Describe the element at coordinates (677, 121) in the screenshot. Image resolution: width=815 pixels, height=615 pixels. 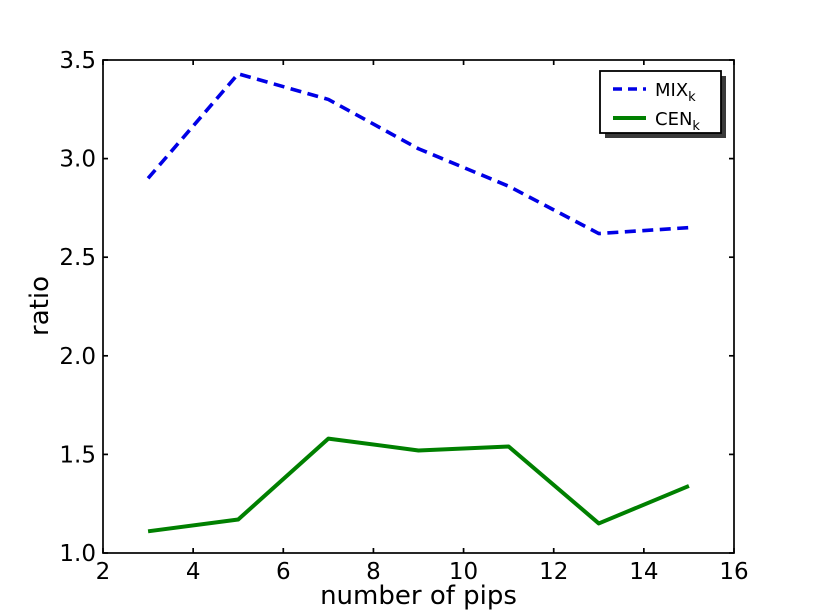
I see `legend-label-CEN: CENk` at that location.